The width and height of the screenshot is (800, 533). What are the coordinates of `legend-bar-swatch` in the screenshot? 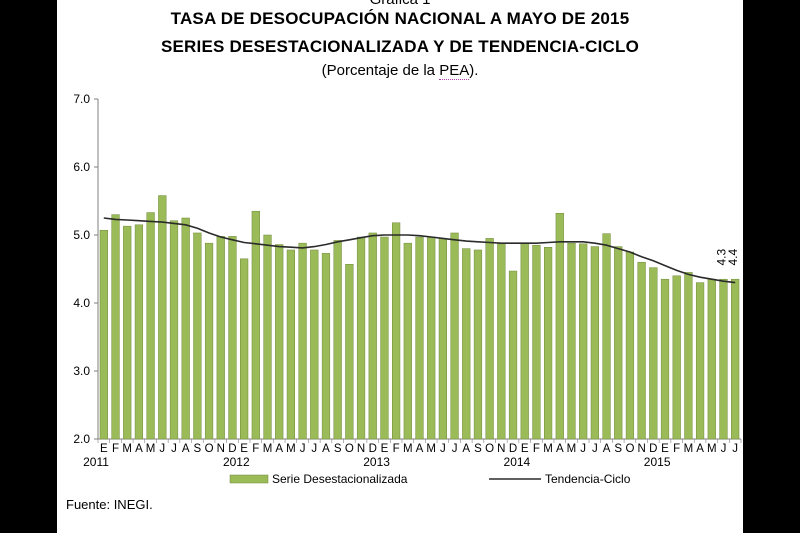 It's located at (249, 479).